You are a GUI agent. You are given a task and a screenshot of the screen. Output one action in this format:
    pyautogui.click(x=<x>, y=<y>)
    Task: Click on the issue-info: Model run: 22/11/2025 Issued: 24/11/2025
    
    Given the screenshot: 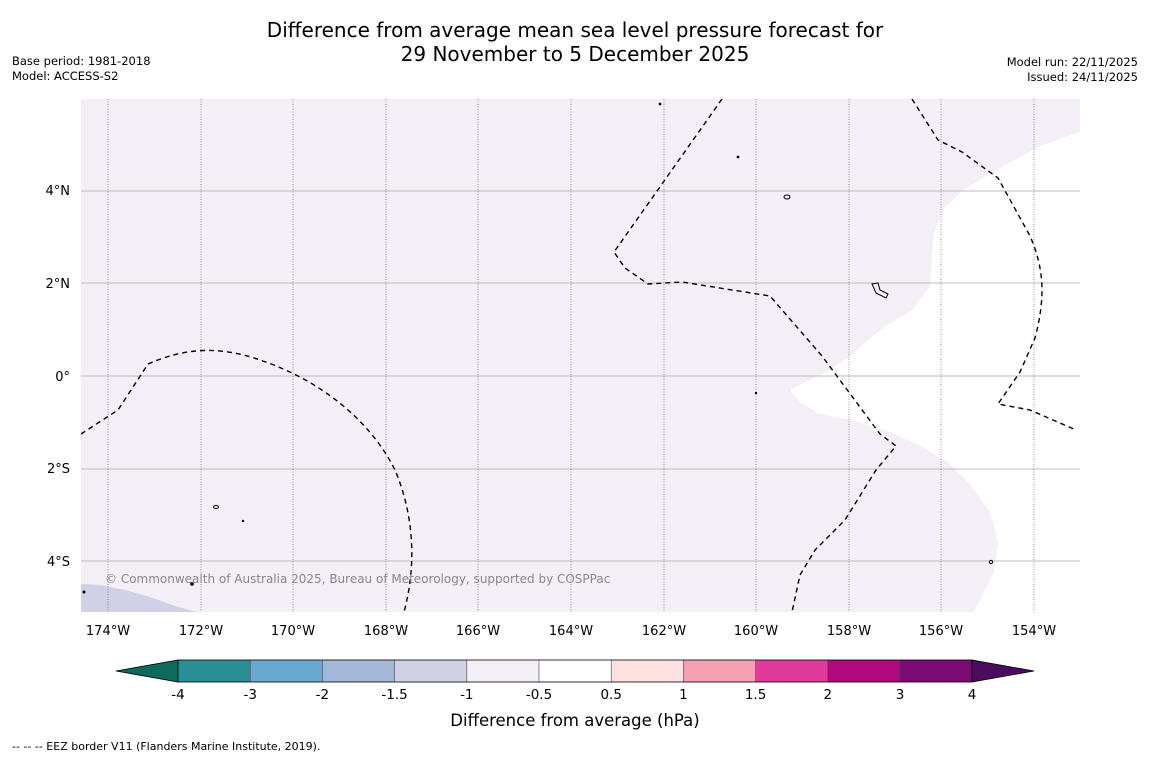 What is the action you would take?
    pyautogui.click(x=1072, y=70)
    